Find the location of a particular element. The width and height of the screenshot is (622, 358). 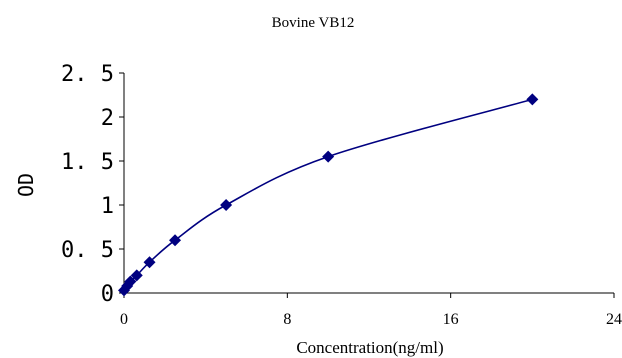

y-axis-label: OD is located at coordinates (26, 185).